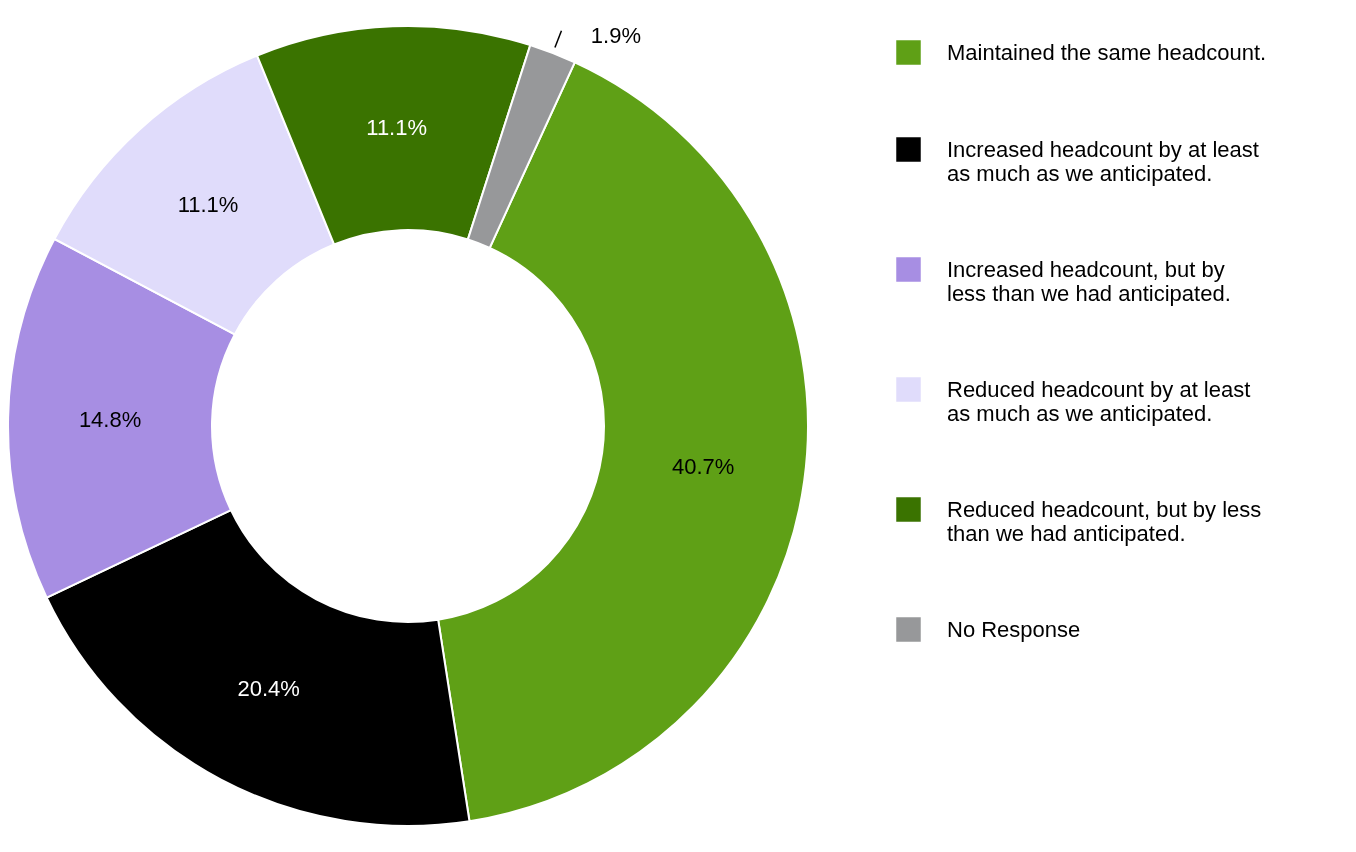 This screenshot has width=1356, height=852. Describe the element at coordinates (1014, 629) in the screenshot. I see `legend-label: No Response` at that location.